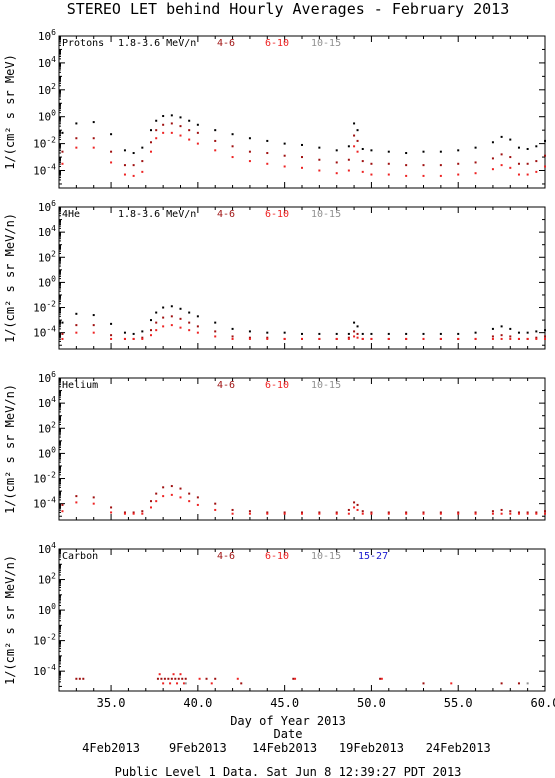 Image resolution: width=555 pixels, height=778 pixels. I want to click on x-axis-ticks: 35.0 40.0 45.0 50.0 55.0 60.0, so click(326, 703).